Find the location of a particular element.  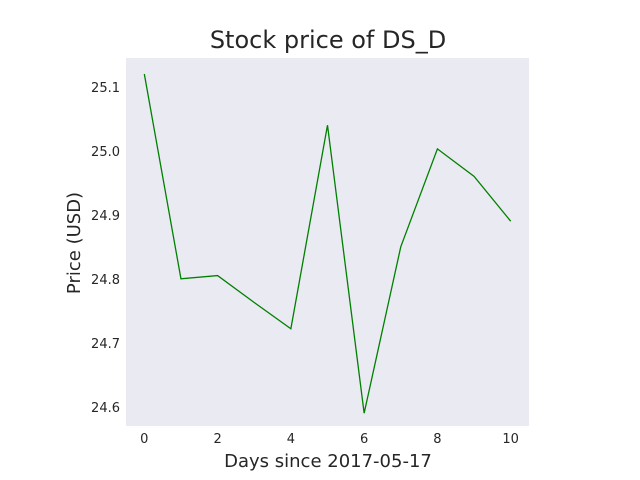

y-tick-label: 25.1 is located at coordinates (105, 88).